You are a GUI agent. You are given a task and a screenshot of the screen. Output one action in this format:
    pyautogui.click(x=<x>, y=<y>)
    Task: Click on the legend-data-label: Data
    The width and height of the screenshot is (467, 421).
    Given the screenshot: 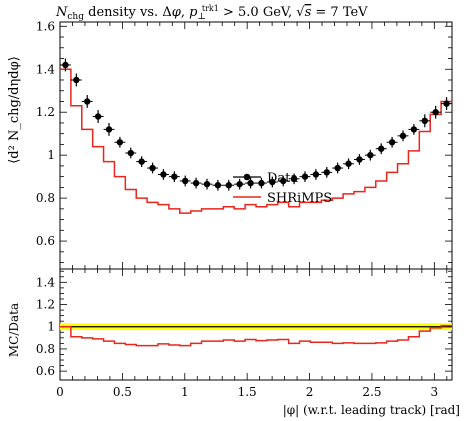 What is the action you would take?
    pyautogui.click(x=282, y=178)
    